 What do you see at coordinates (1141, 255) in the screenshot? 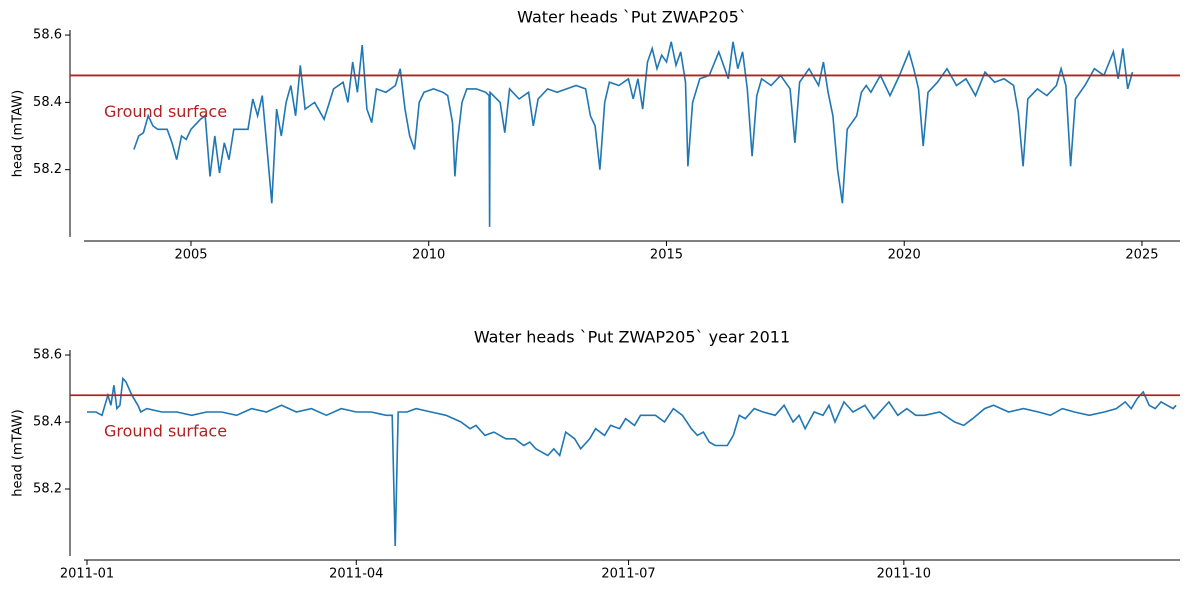
I see `x-tick-label: 2025` at bounding box center [1141, 255].